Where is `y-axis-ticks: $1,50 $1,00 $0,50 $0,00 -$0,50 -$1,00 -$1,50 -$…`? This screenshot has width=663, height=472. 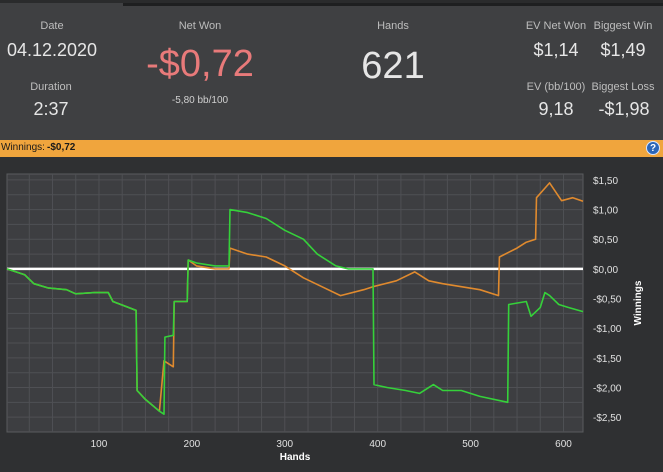
y-axis-ticks: $1,50 $1,00 $0,50 $0,00 -$0,50 -$1,00 -$1,50 -$… is located at coordinates (607, 300).